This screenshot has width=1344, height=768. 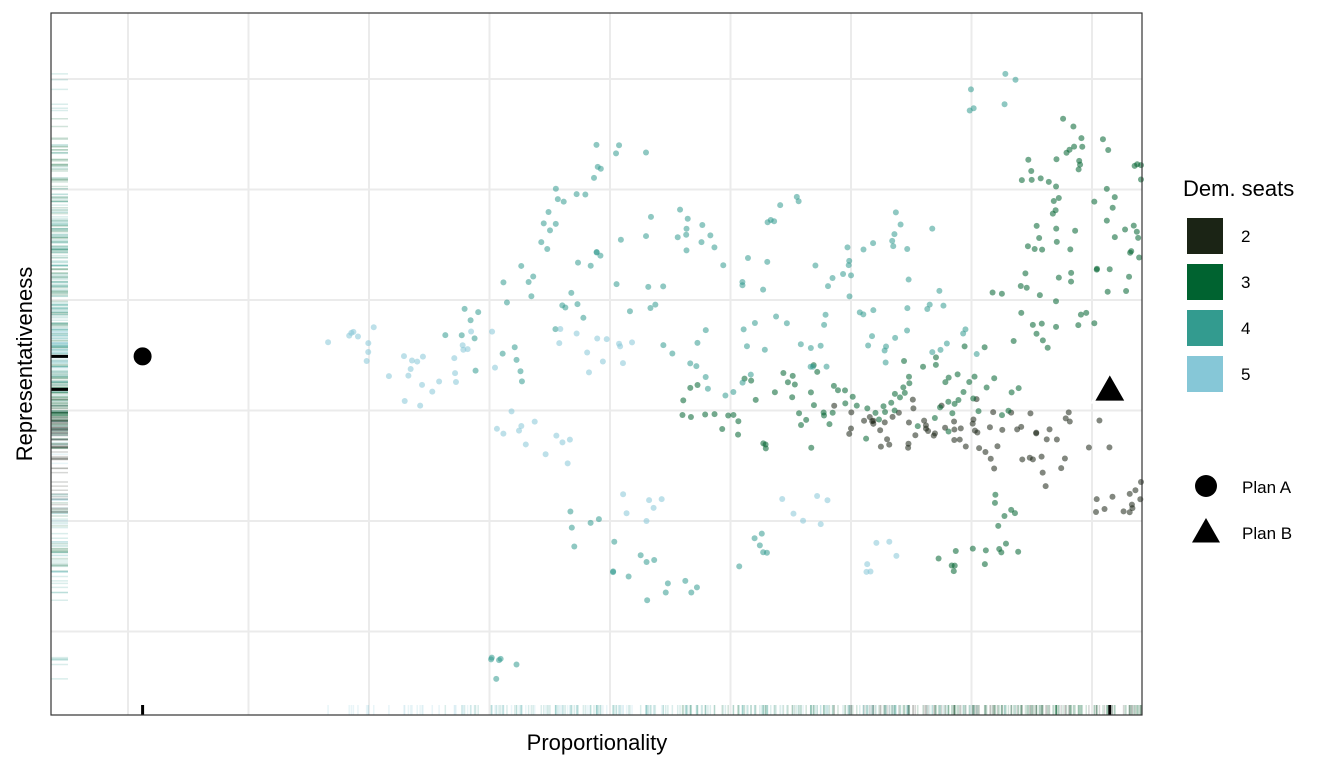 I want to click on legend-circle-icon, so click(x=1206, y=486).